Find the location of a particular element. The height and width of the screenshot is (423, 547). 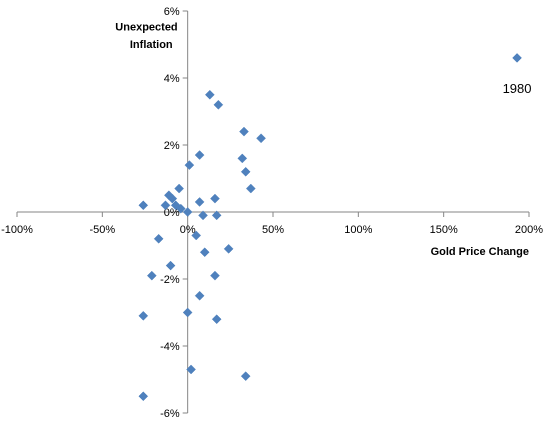

x-tick-label: -100% is located at coordinates (17, 230).